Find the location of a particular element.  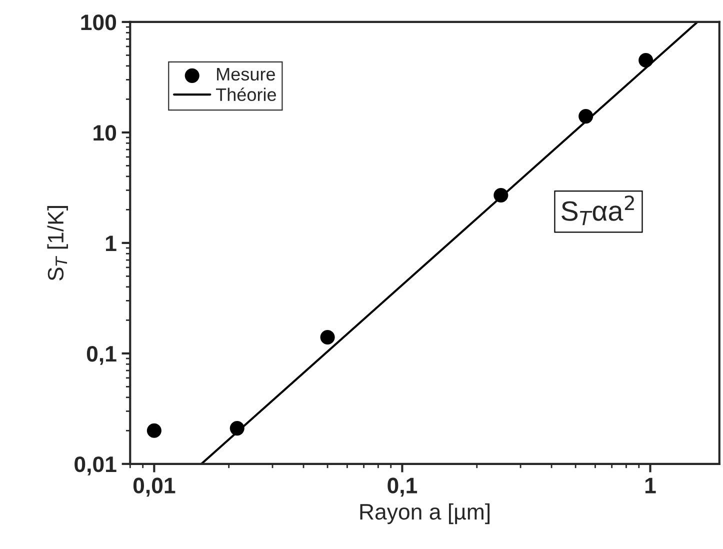

x-tick-label: 0,1 is located at coordinates (403, 487).